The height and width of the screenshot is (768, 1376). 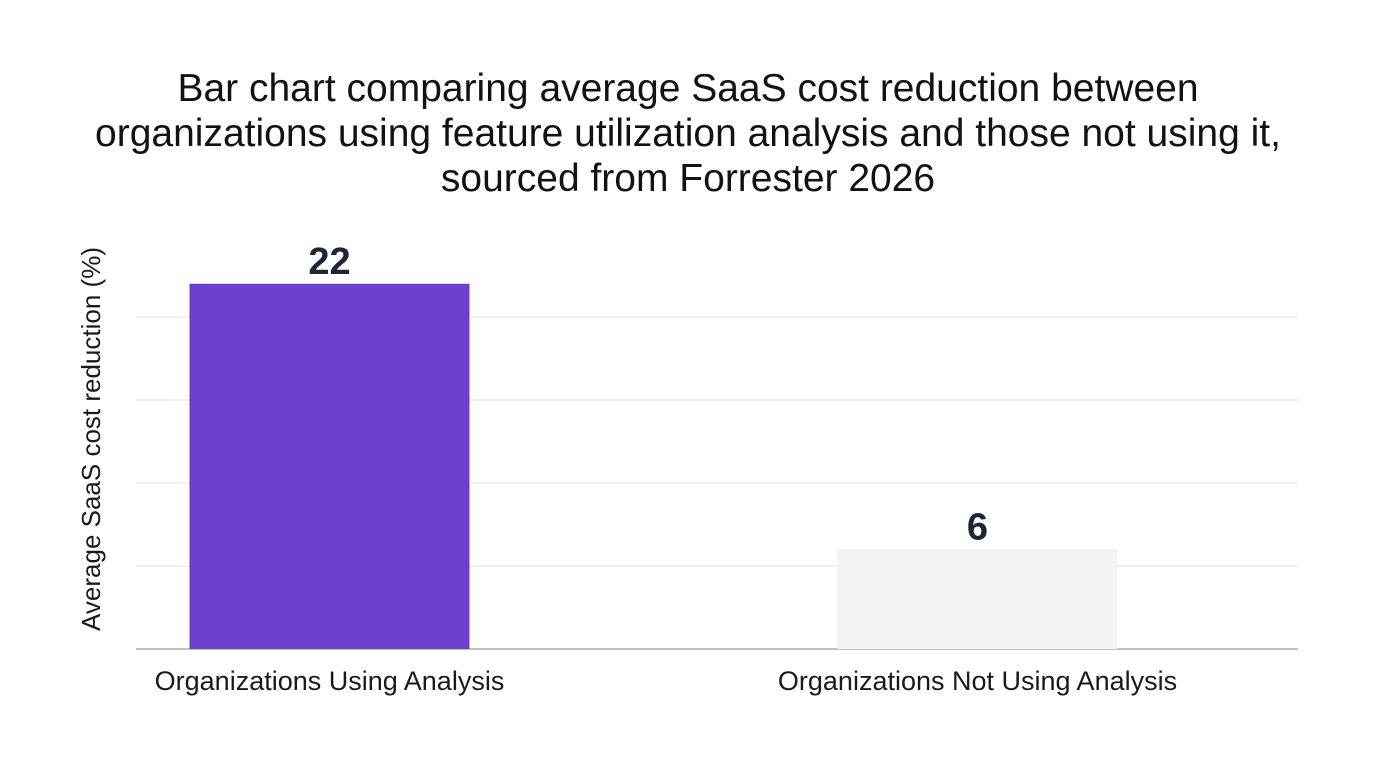 What do you see at coordinates (330, 681) in the screenshot?
I see `x-tick-label: Organizations Using Analysis` at bounding box center [330, 681].